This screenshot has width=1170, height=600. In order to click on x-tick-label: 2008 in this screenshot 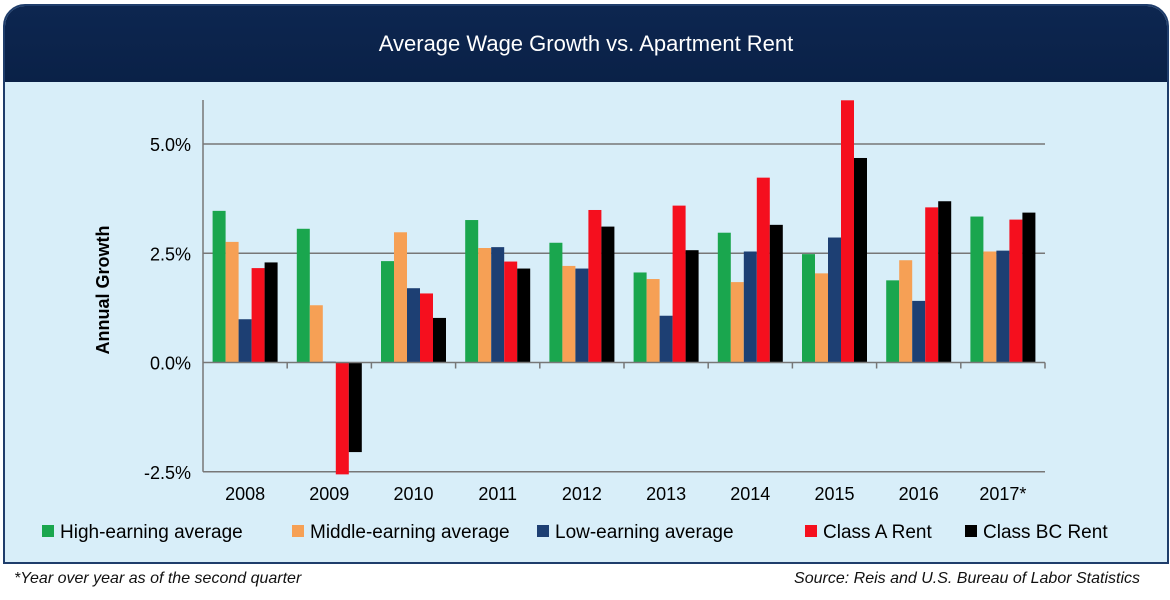, I will do `click(245, 494)`.